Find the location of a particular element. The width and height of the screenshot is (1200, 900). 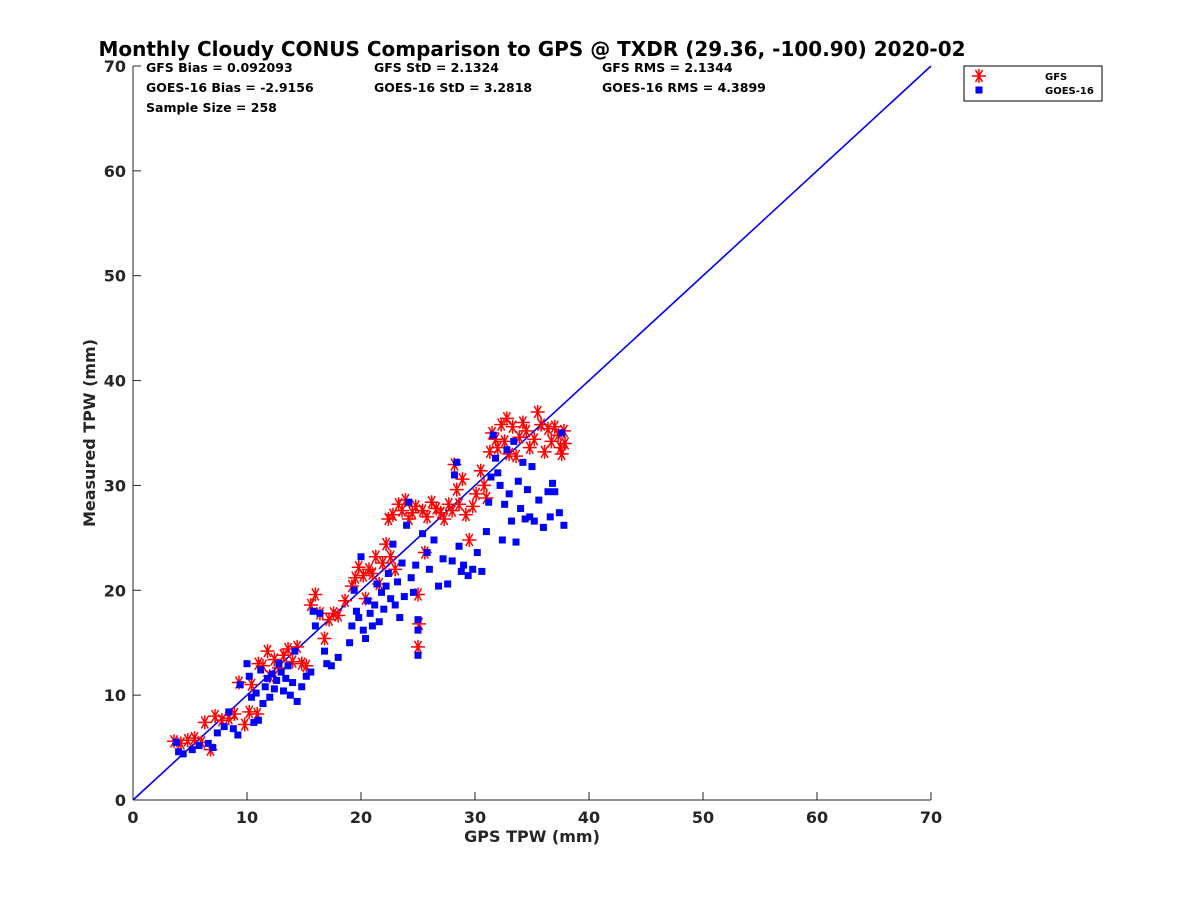

goes-bias-label: GOES-16 Bias = -2.9156 is located at coordinates (230, 87).